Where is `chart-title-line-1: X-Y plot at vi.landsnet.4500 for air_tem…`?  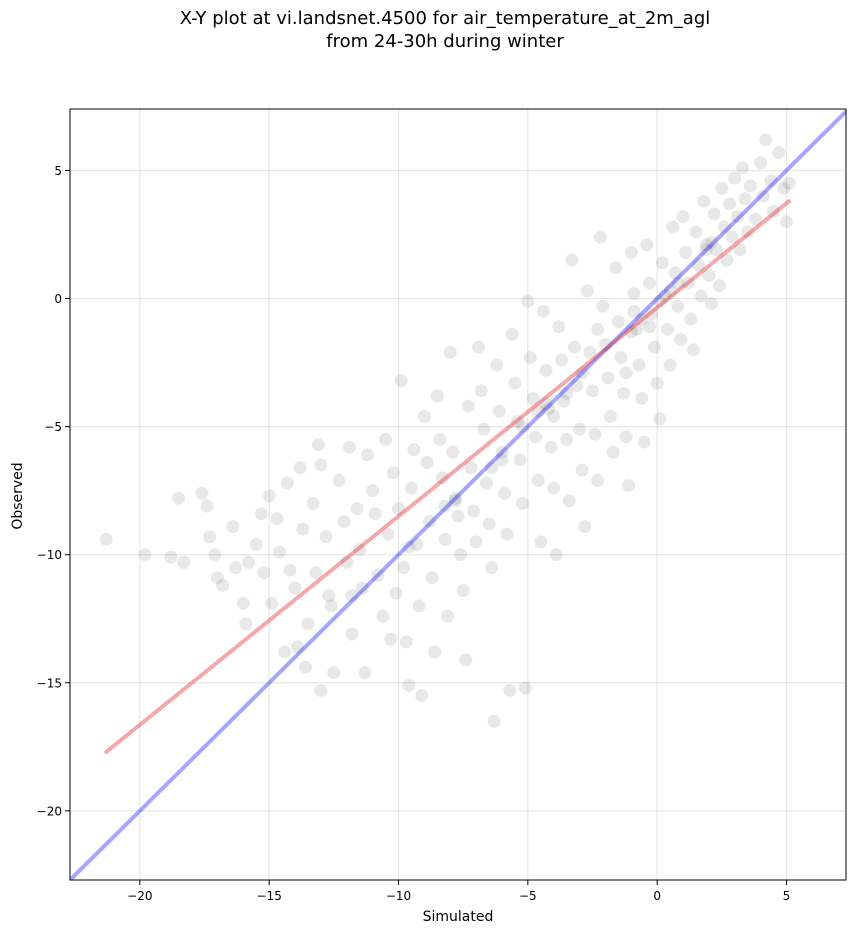
chart-title-line-1: X-Y plot at vi.landsnet.4500 for air_tem… is located at coordinates (445, 18).